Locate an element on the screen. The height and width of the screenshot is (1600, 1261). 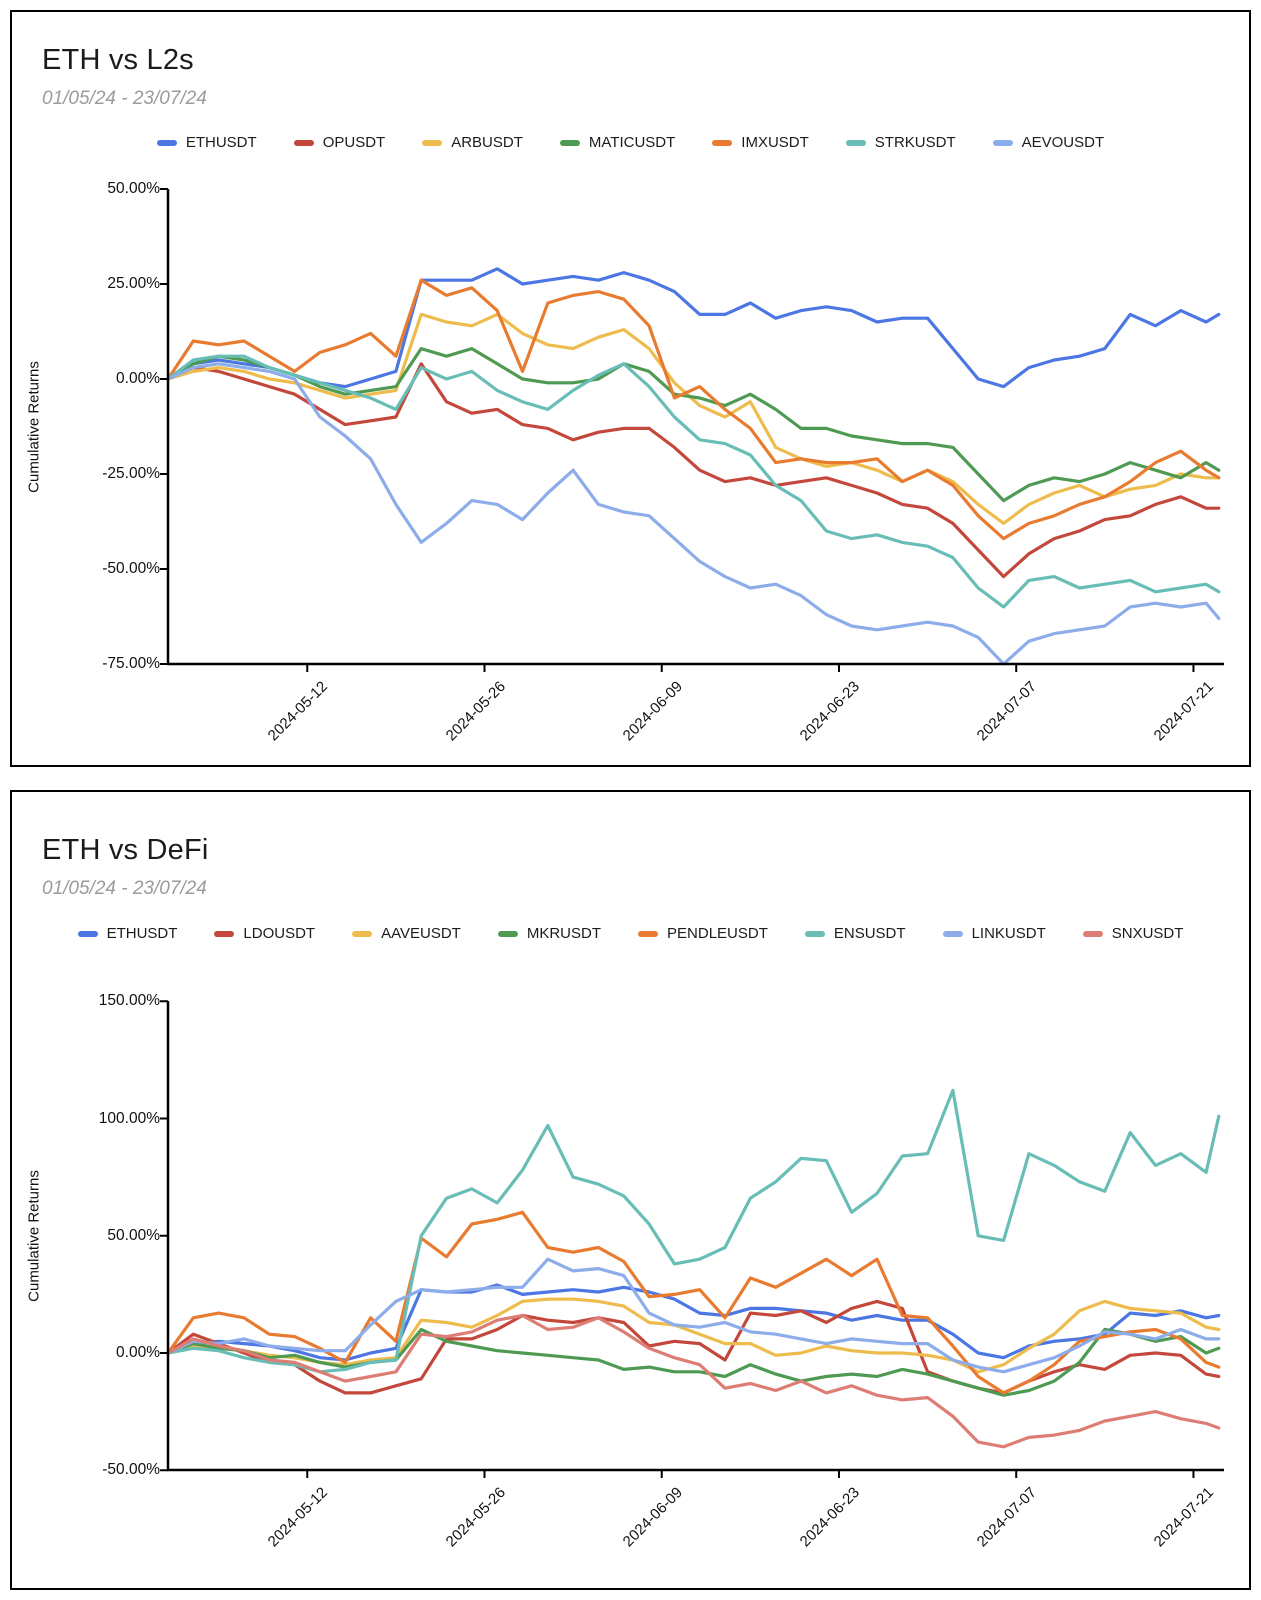
legend-item-ENSUSDT: ENSUSDT is located at coordinates (855, 933).